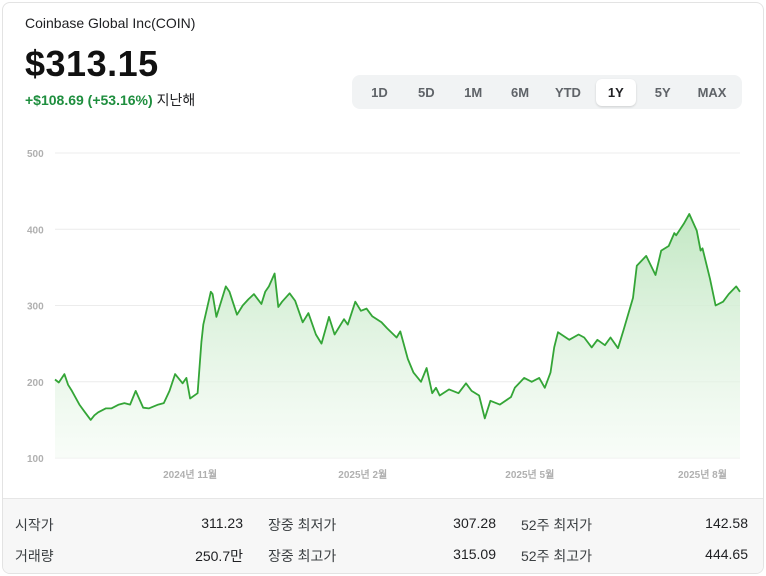 This screenshot has height=576, width=766. What do you see at coordinates (176, 100) in the screenshot?
I see `price-change-period: 지난해` at bounding box center [176, 100].